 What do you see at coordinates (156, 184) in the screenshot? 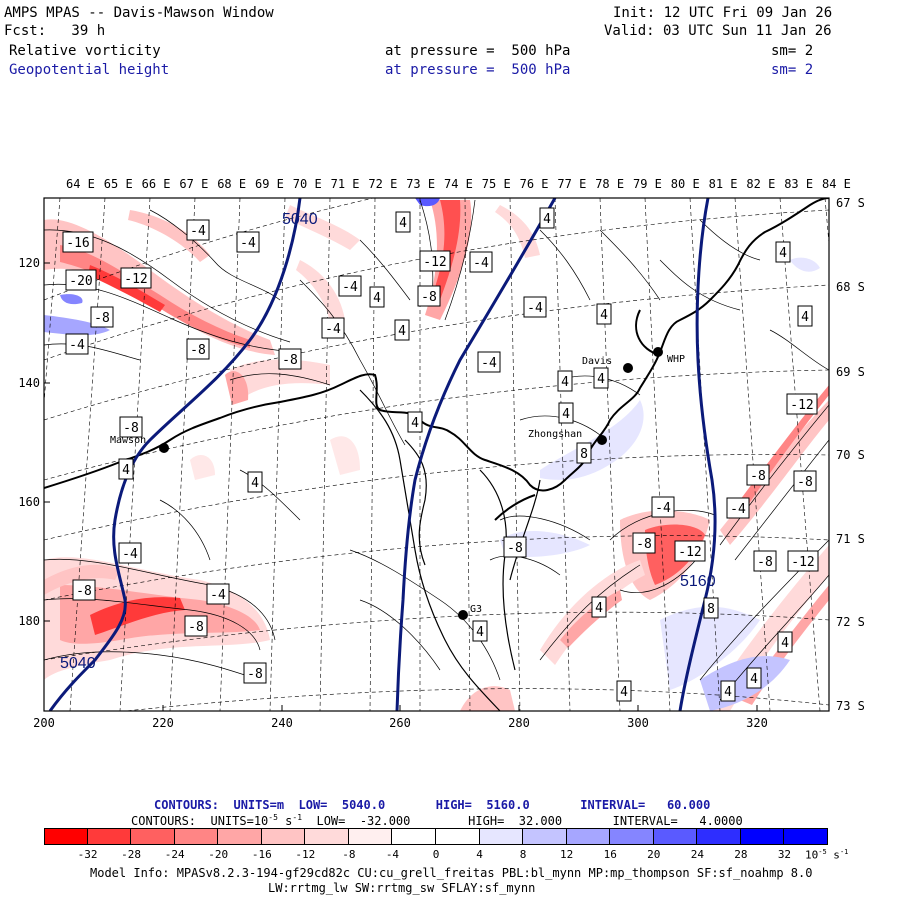
I see `top-lon-label: 66 E` at bounding box center [156, 184].